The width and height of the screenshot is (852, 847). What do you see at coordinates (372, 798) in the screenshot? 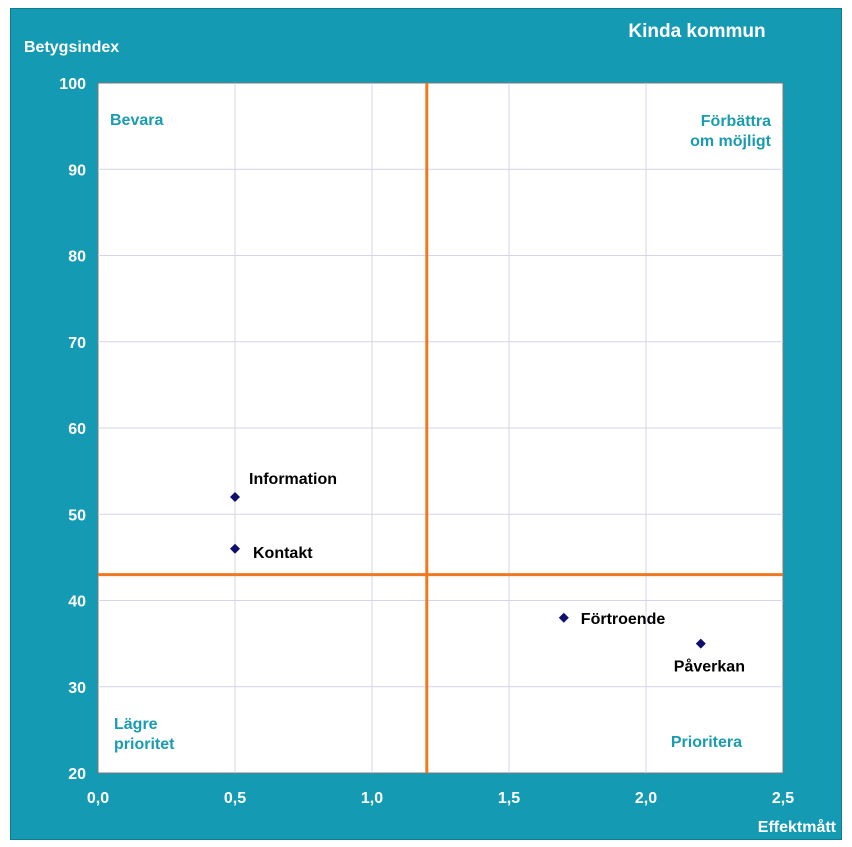
I see `x-tick-label: 1,0` at bounding box center [372, 798].